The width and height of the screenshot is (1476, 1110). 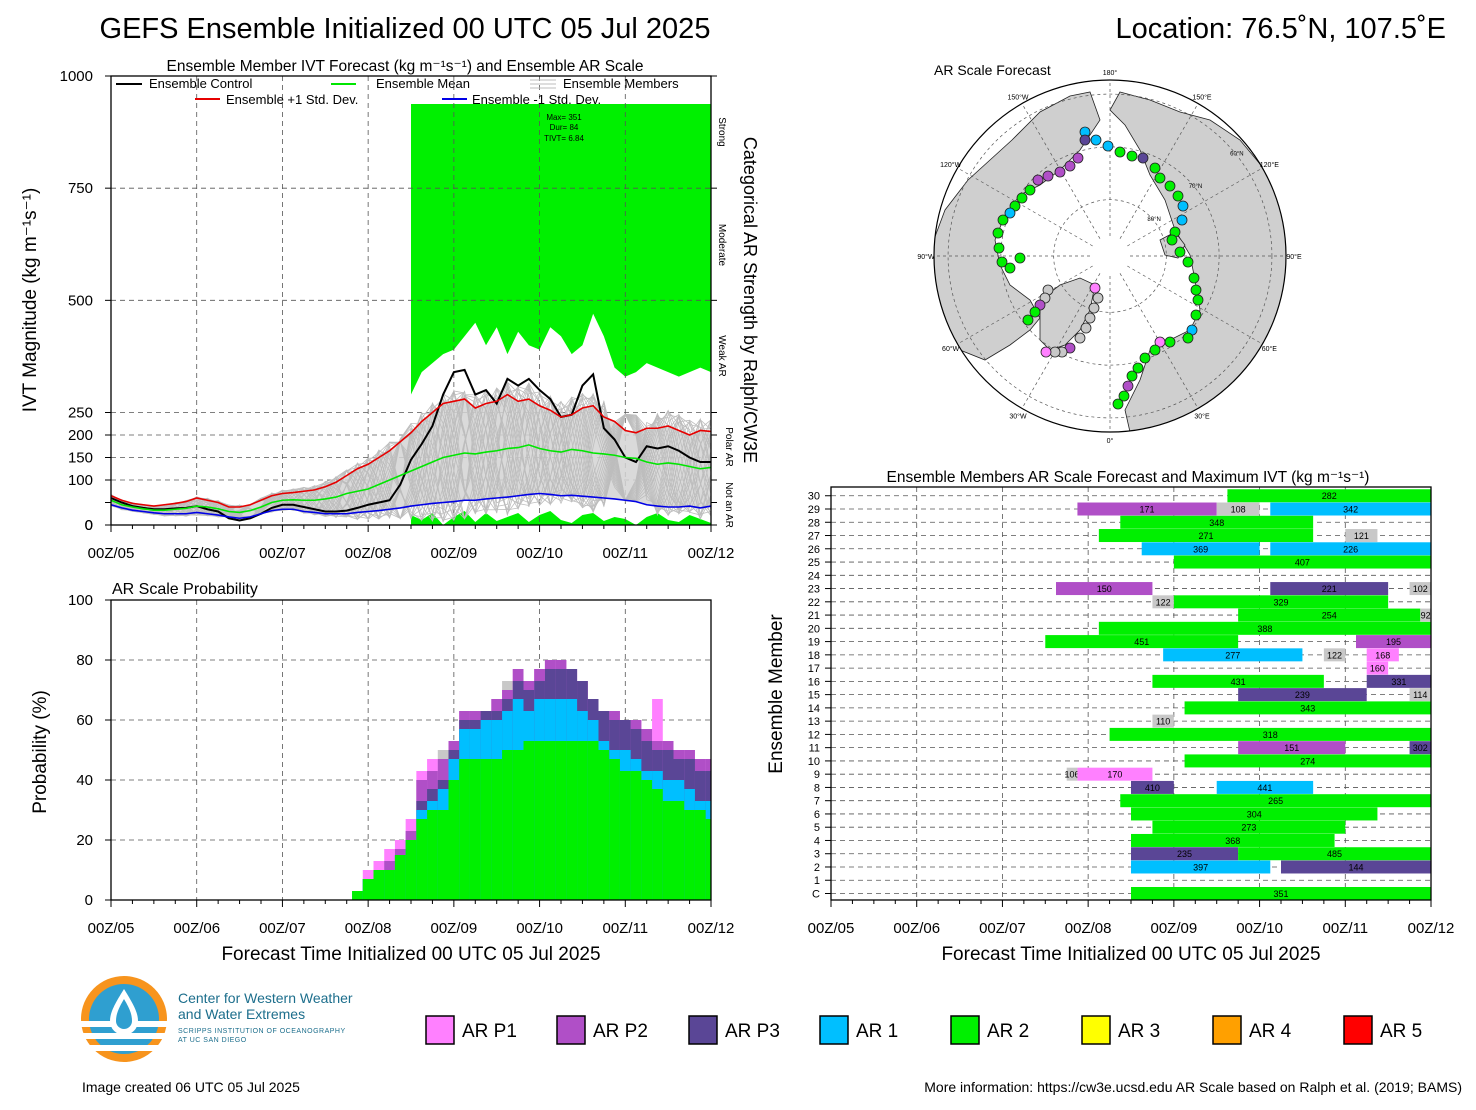 What do you see at coordinates (80, 480) in the screenshot?
I see `ivt-ytick-label: 100` at bounding box center [80, 480].